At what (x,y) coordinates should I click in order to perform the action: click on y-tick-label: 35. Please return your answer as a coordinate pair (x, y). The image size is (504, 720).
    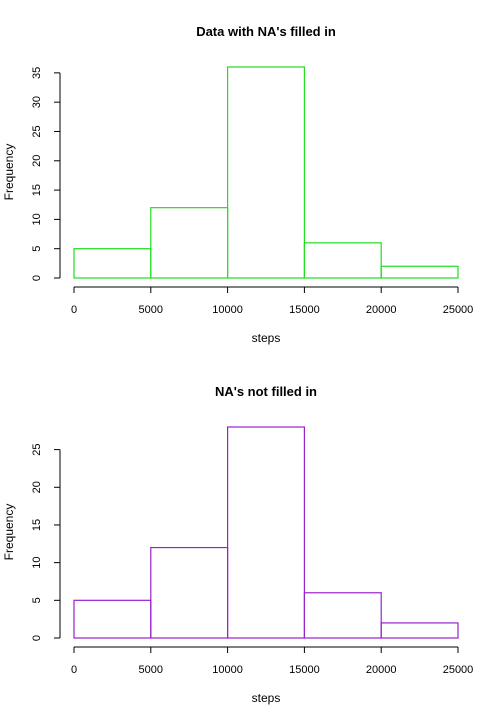
    Looking at the image, I should click on (37, 73).